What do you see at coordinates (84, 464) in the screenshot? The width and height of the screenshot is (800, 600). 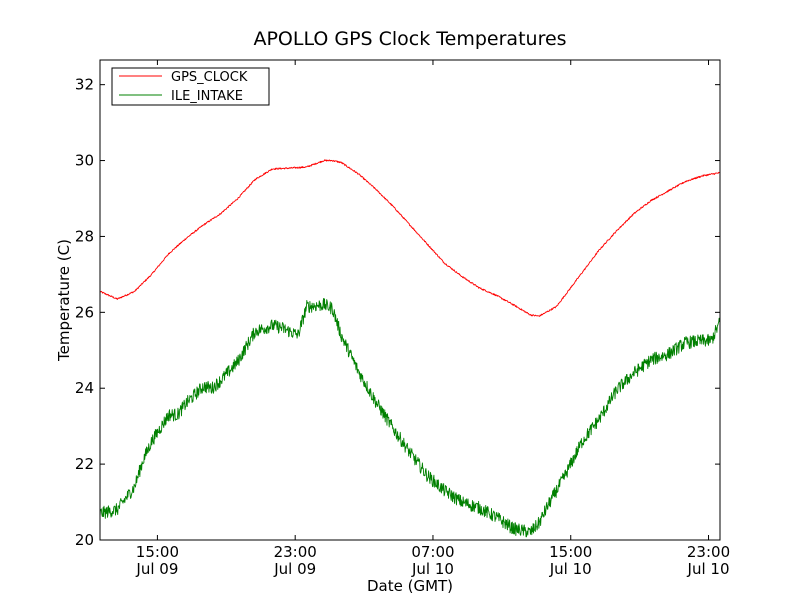 I see `y-tick-label: 22` at bounding box center [84, 464].